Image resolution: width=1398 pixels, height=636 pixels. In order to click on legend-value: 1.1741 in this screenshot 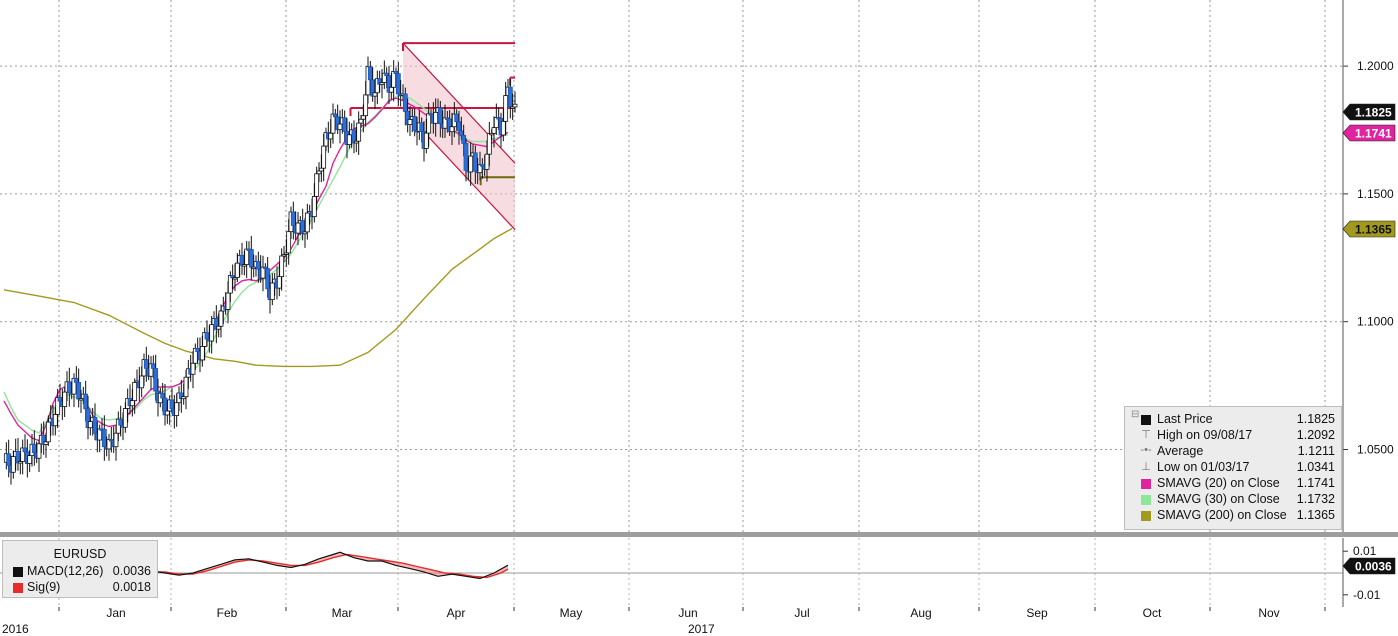, I will do `click(1315, 483)`.